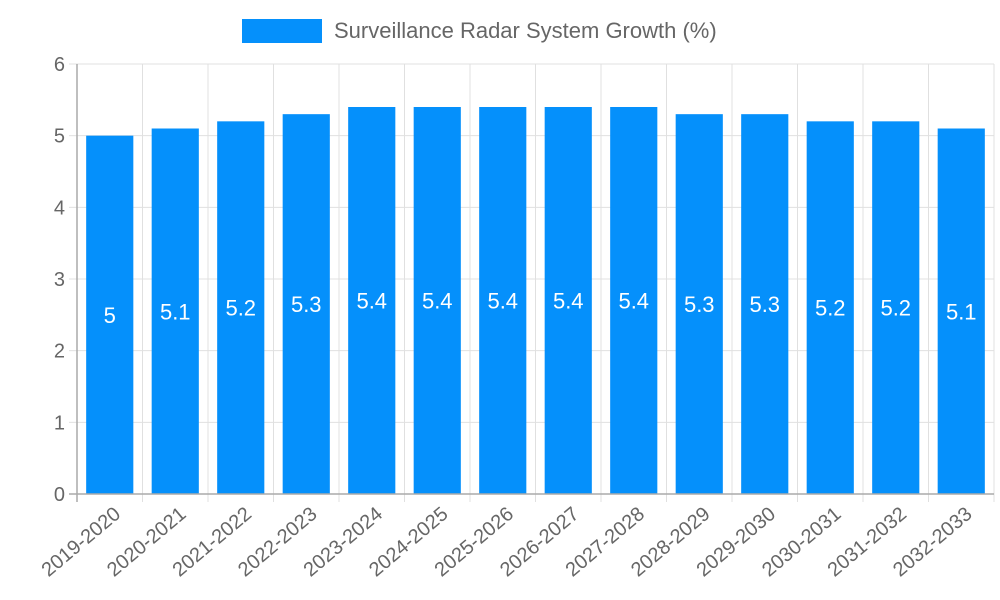  Describe the element at coordinates (59, 352) in the screenshot. I see `y-tick-label: 2` at that location.